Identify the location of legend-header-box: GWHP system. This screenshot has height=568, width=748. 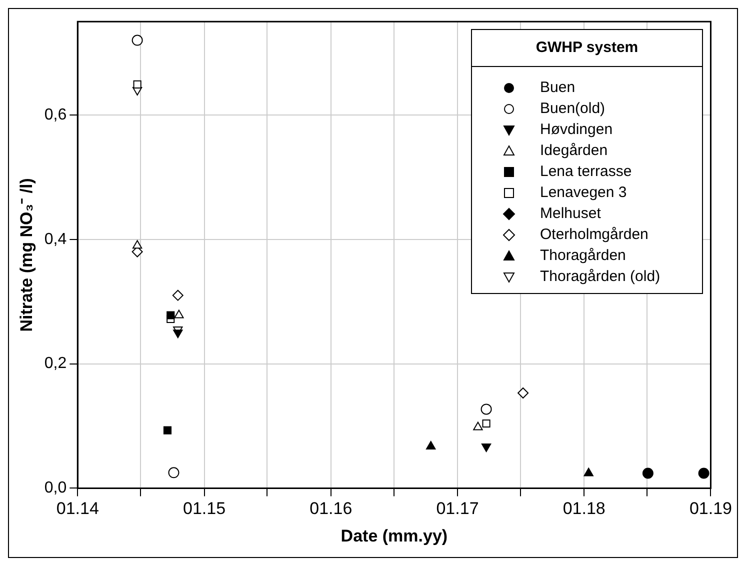
(587, 48).